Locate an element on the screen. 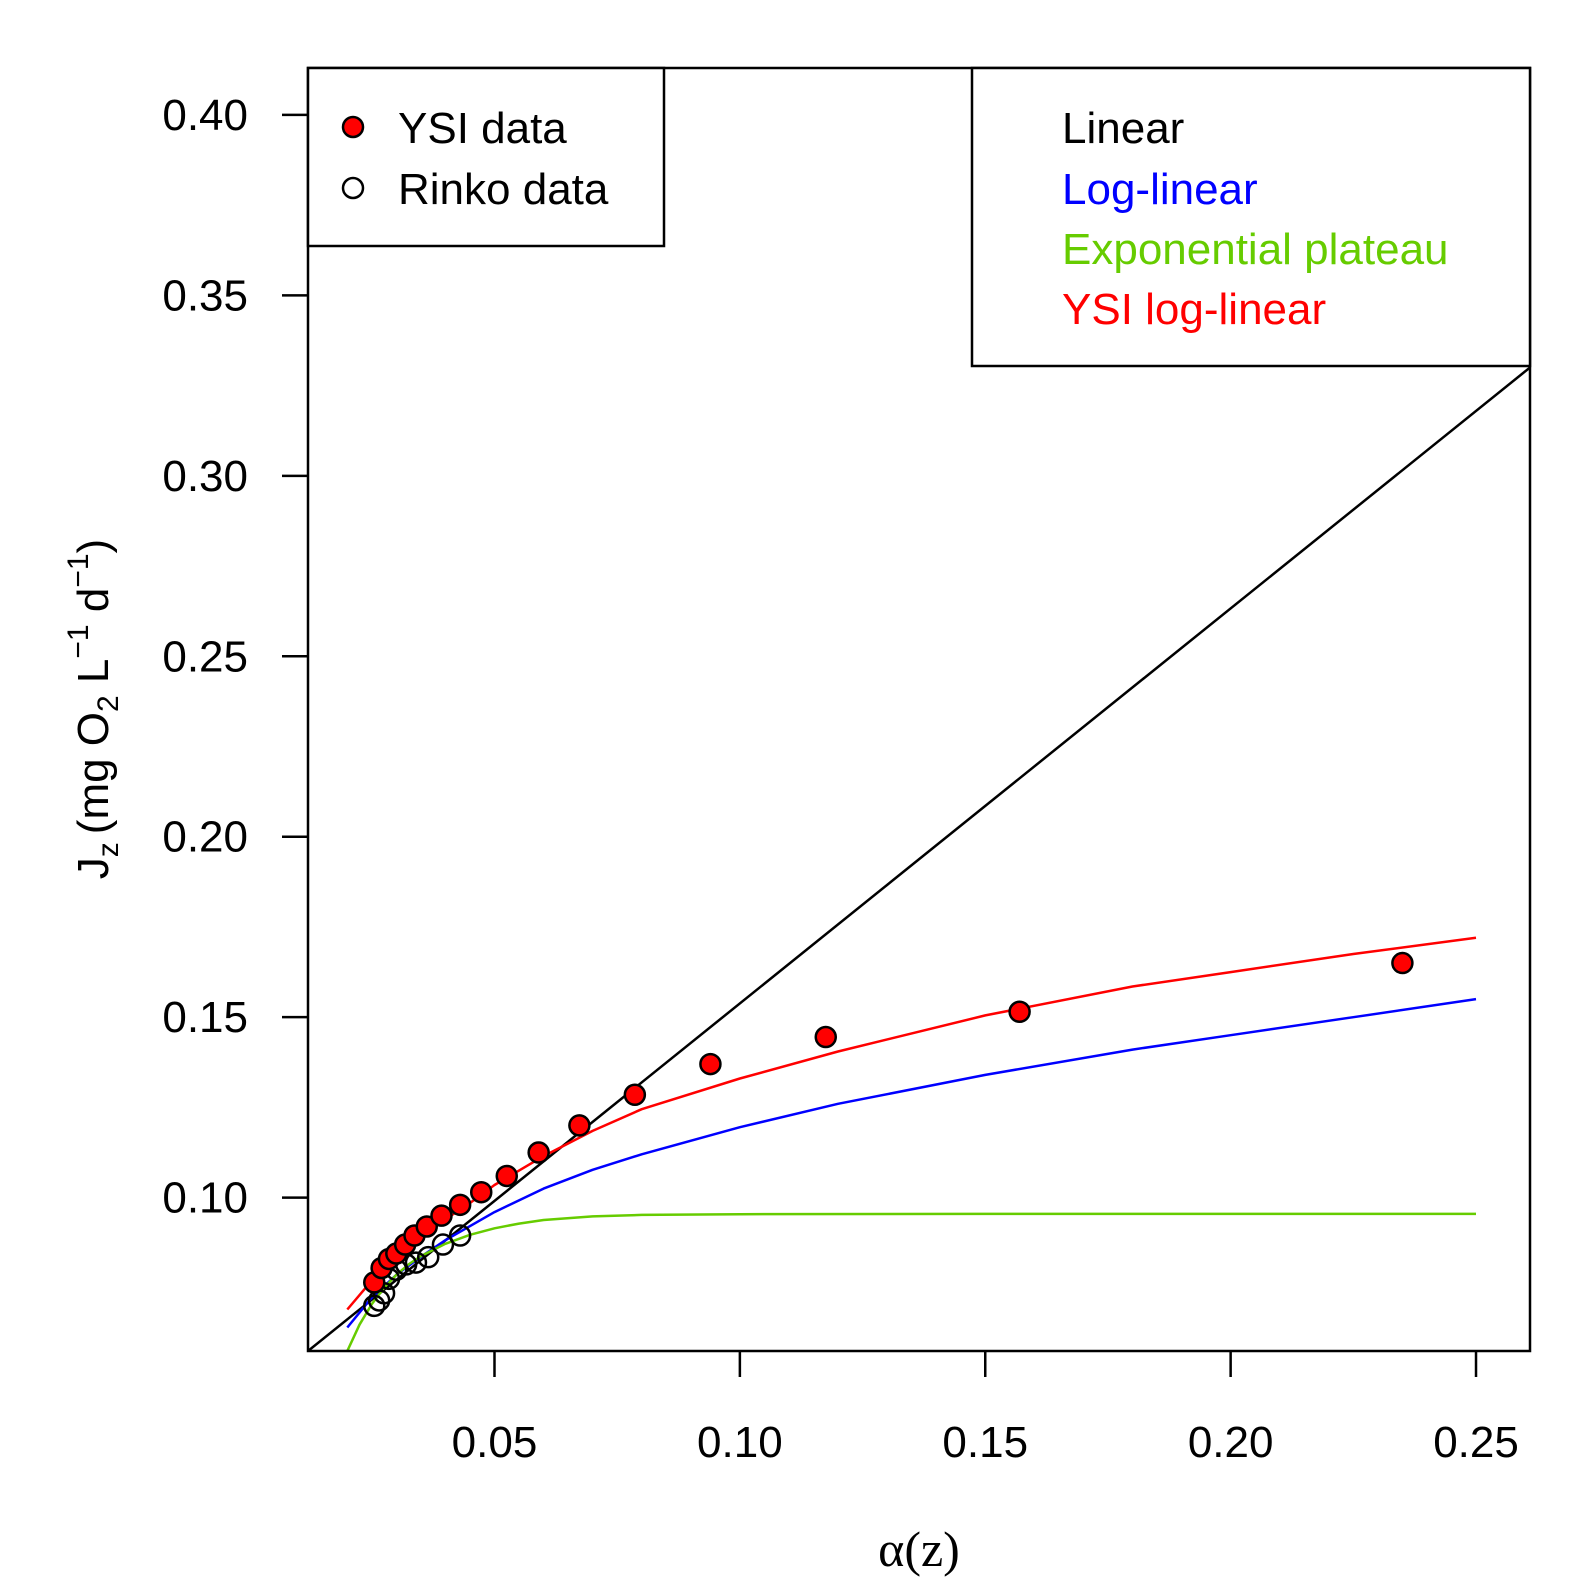 The image size is (1590, 1590). legend-linear-label: Linear is located at coordinates (1123, 128).